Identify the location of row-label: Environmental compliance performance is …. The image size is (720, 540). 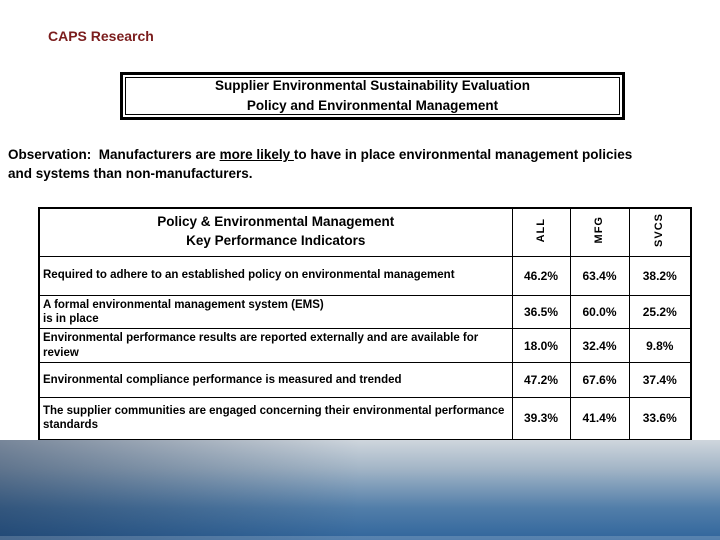
(275, 380).